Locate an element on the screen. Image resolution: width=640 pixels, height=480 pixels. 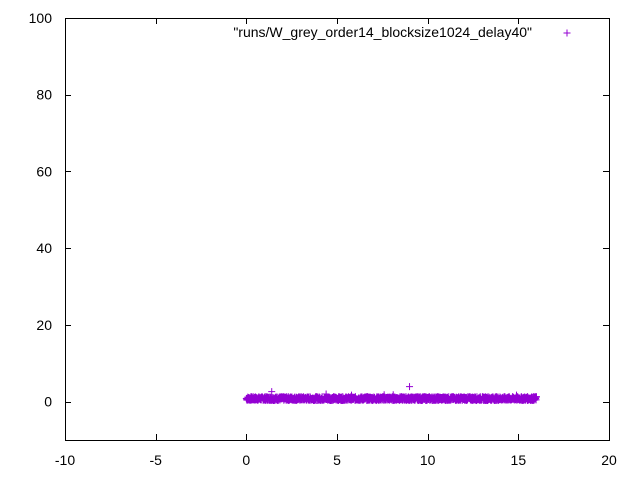
legend-marker is located at coordinates (567, 33).